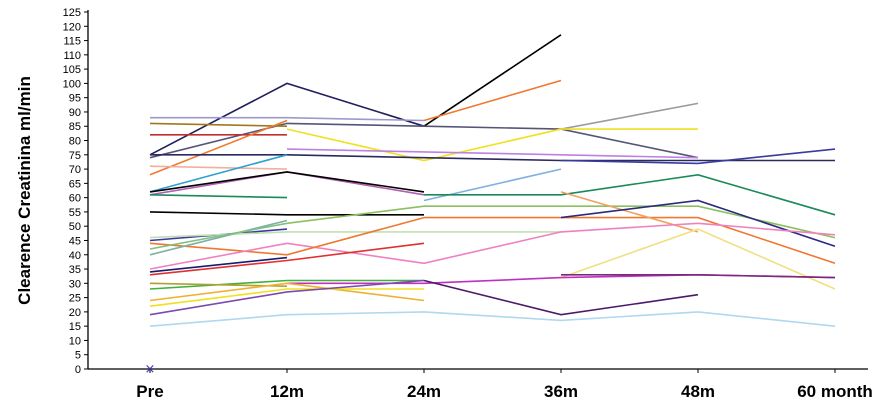 Image resolution: width=875 pixels, height=405 pixels. I want to click on y-tick-label: 95, so click(75, 99).